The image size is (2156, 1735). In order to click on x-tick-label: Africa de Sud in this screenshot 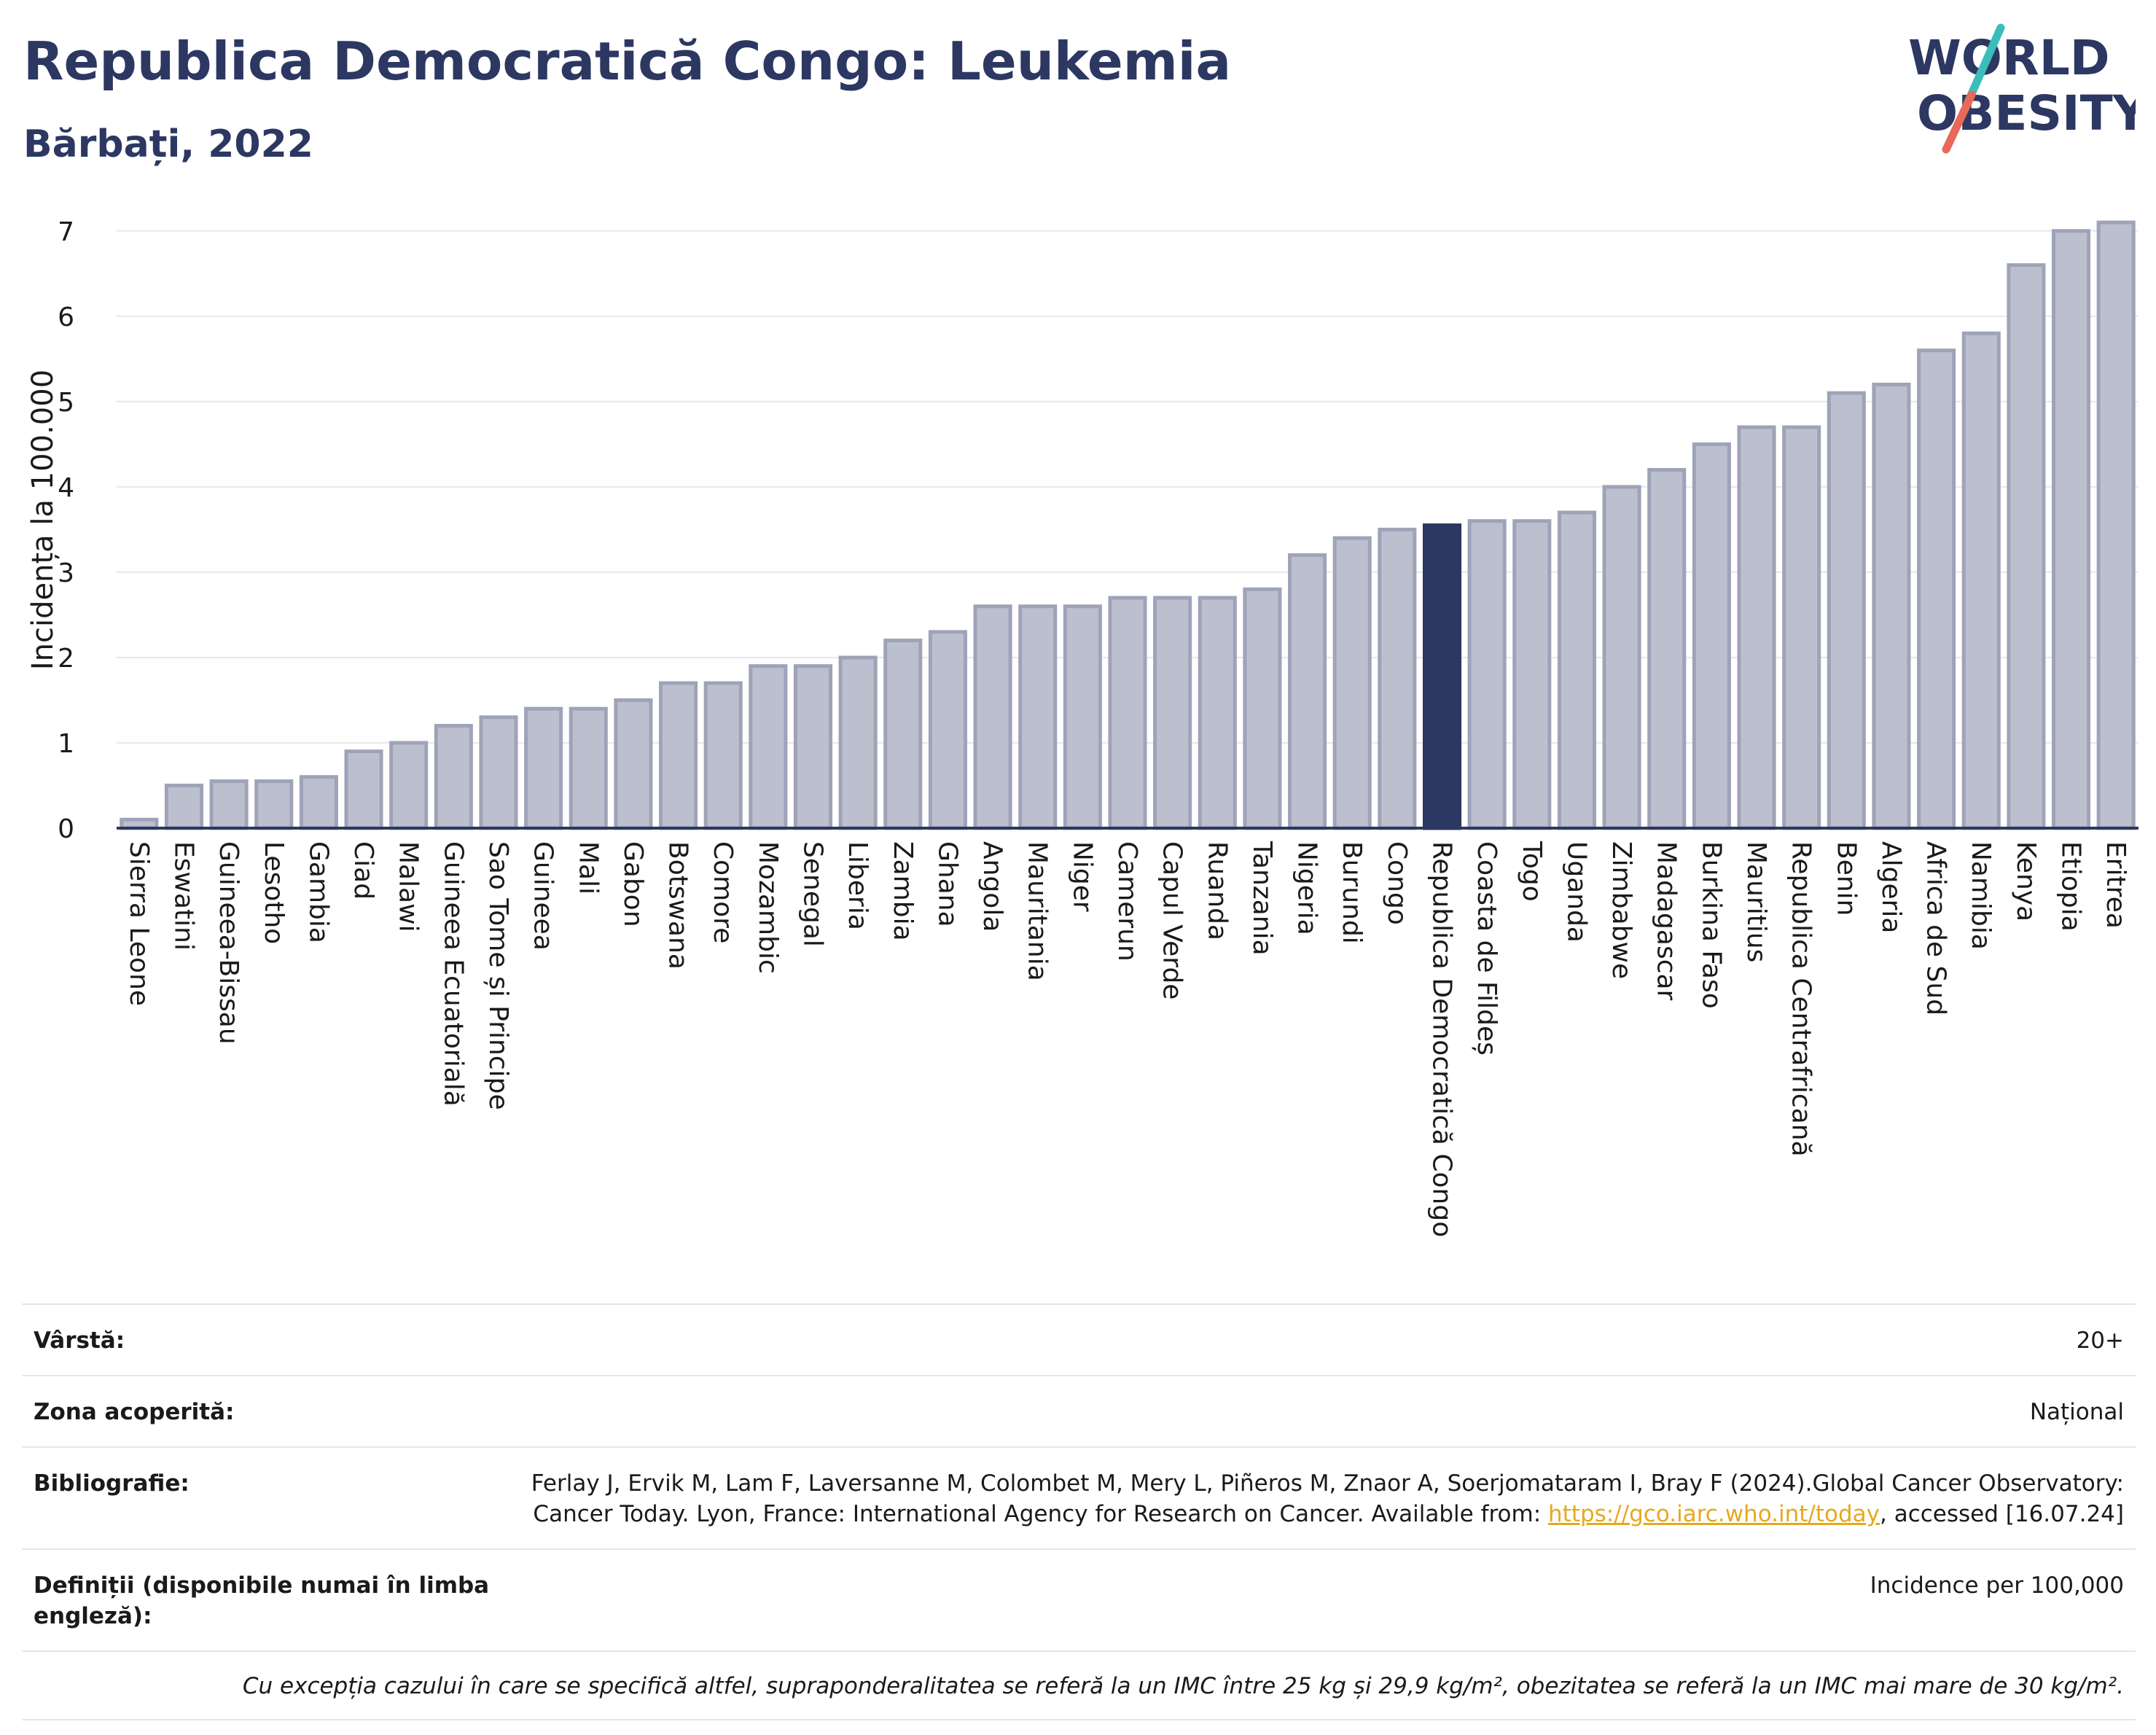, I will do `click(1936, 928)`.